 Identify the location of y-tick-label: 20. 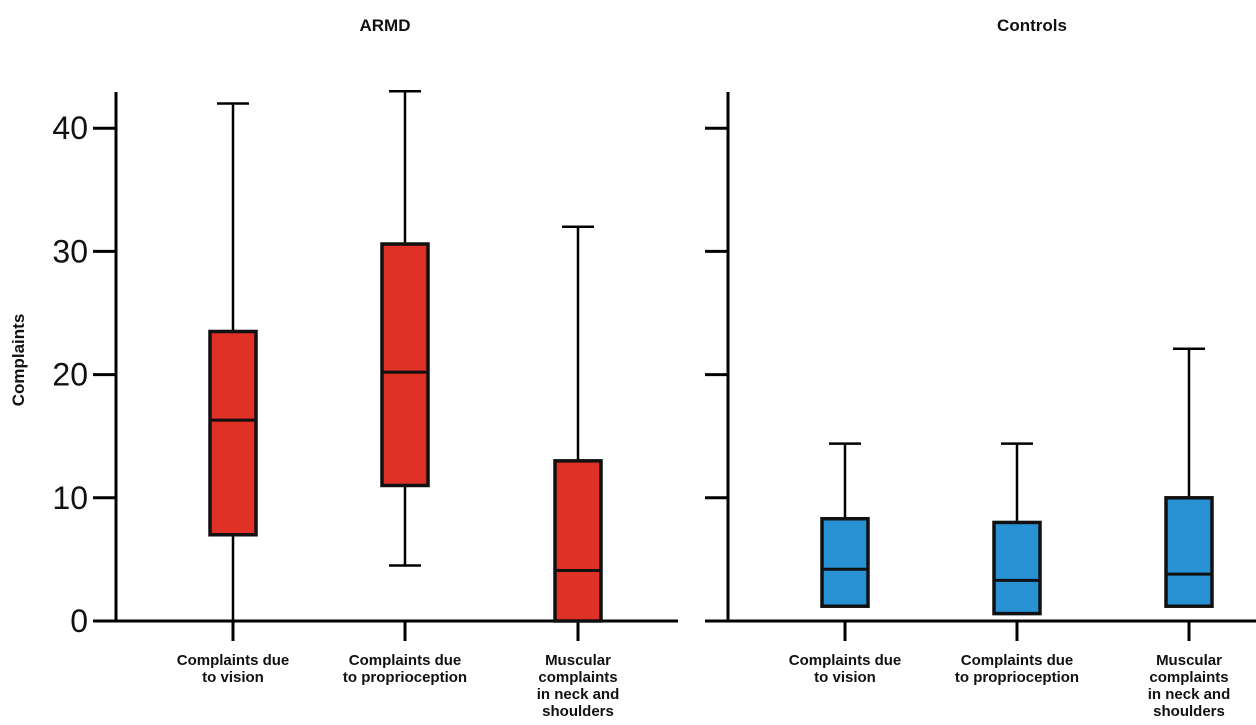
(70, 375).